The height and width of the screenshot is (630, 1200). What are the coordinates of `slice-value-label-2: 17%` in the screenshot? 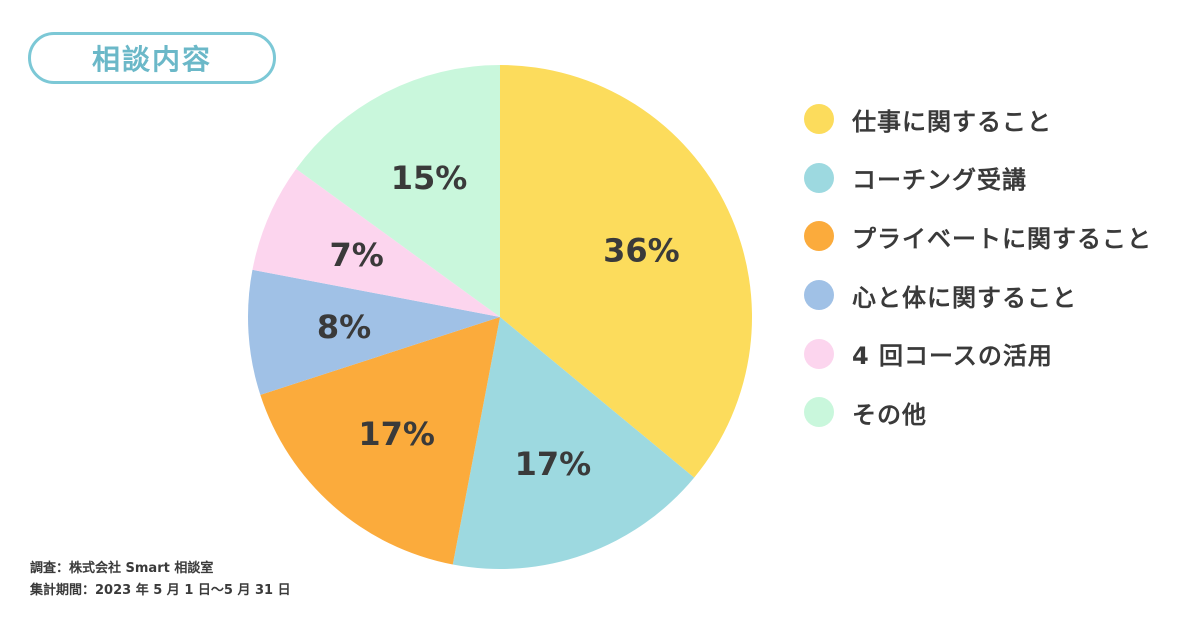 It's located at (396, 434).